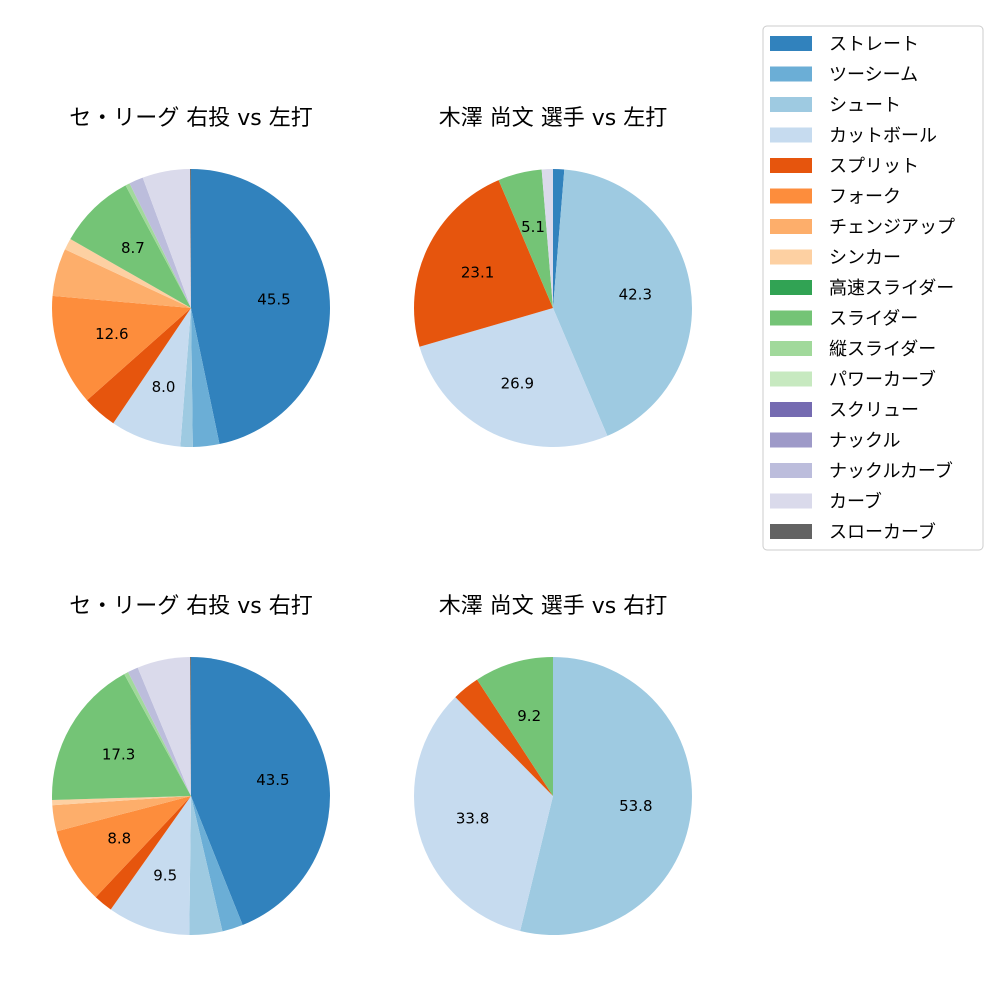 Image resolution: width=1000 pixels, height=1000 pixels. I want to click on legend-label-11: パワーカーブ, so click(882, 380).